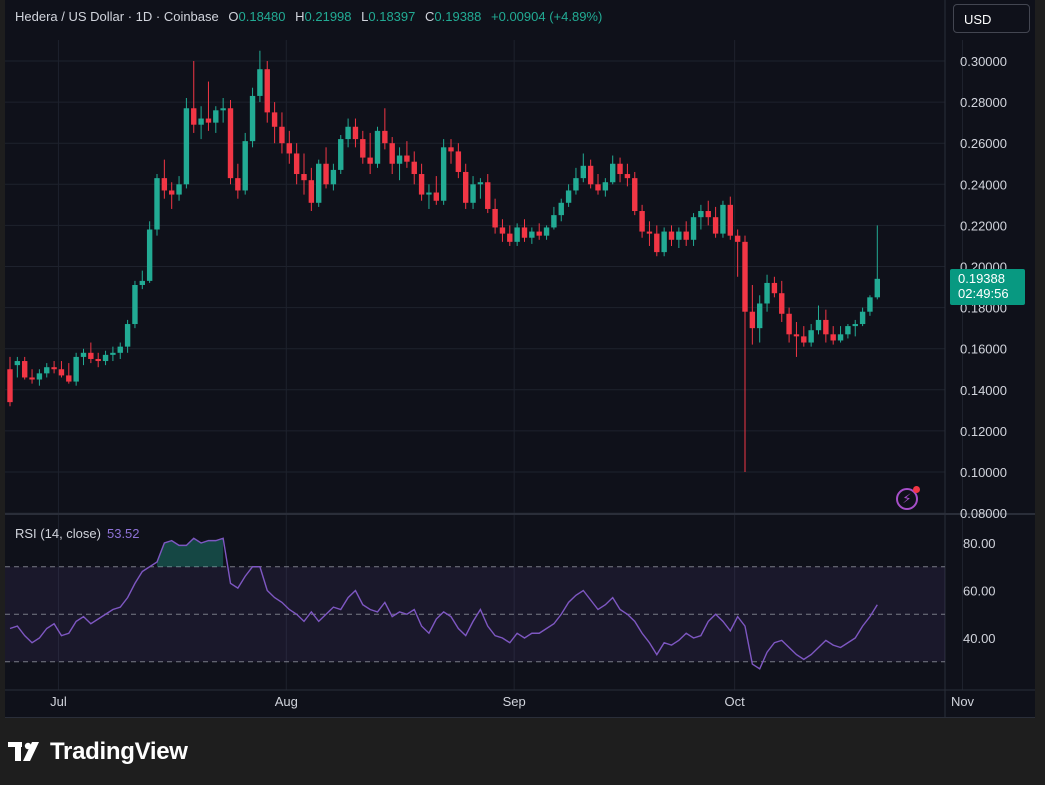 This screenshot has width=1045, height=785. What do you see at coordinates (983, 61) in the screenshot?
I see `price-tick-label: 0.30000` at bounding box center [983, 61].